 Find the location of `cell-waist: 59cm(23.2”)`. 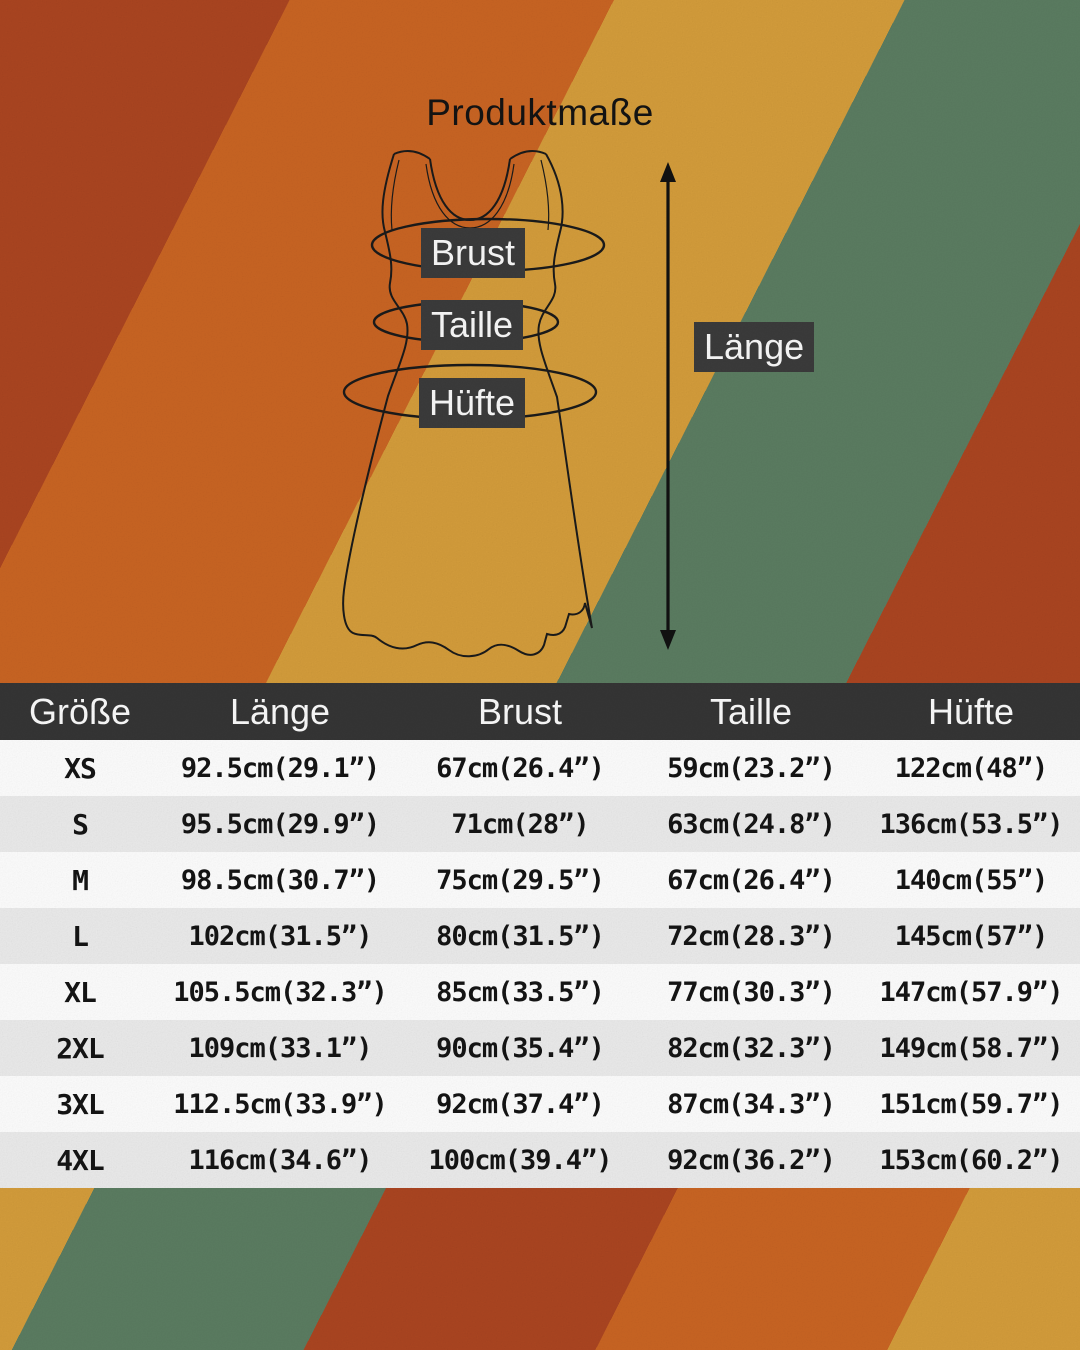

cell-waist: 59cm(23.2”) is located at coordinates (751, 768).